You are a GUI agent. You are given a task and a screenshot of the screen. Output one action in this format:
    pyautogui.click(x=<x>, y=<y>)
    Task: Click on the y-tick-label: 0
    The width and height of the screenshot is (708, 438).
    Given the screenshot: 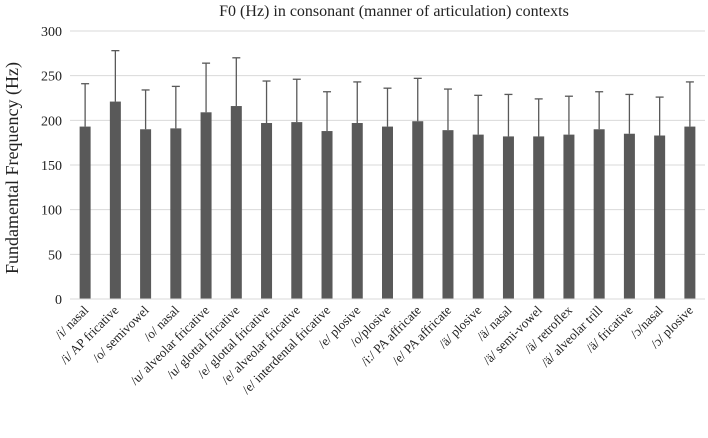 What is the action you would take?
    pyautogui.click(x=58, y=300)
    